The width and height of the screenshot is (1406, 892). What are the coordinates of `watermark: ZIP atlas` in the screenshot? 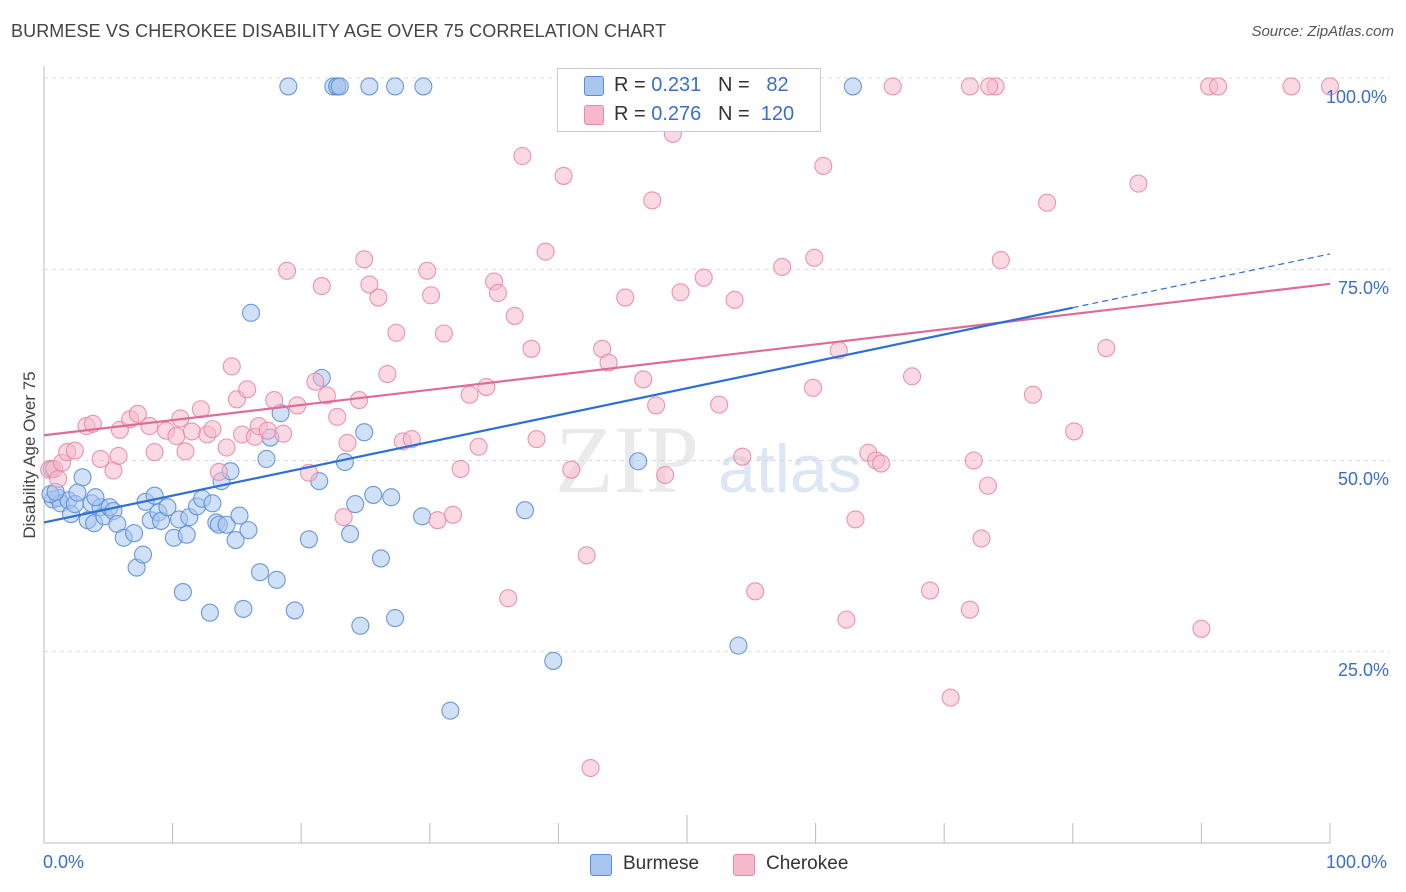 It's located at (708, 459).